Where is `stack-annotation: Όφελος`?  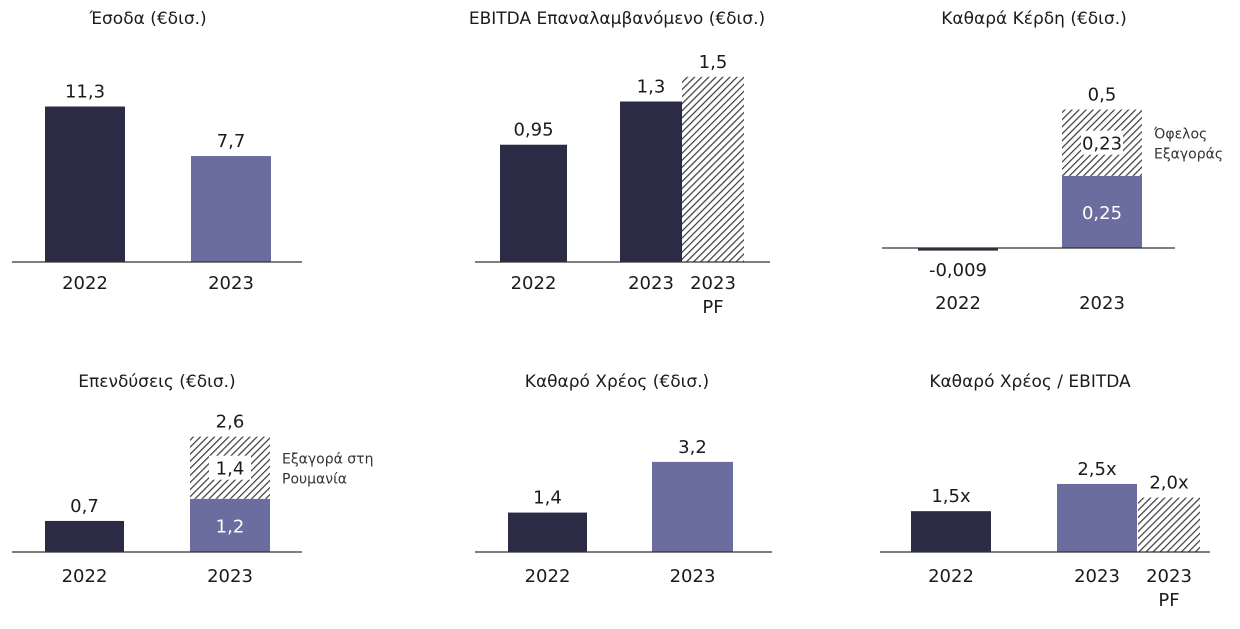
stack-annotation: Όφελος is located at coordinates (1180, 135).